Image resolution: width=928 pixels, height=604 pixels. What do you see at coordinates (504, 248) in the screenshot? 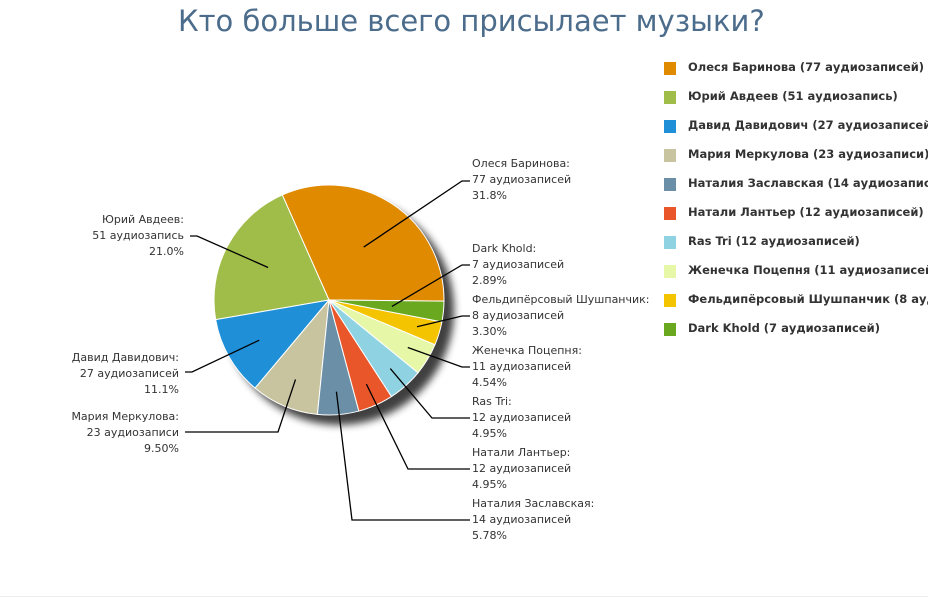
I see `slice-label-name: Dark Khold:` at bounding box center [504, 248].